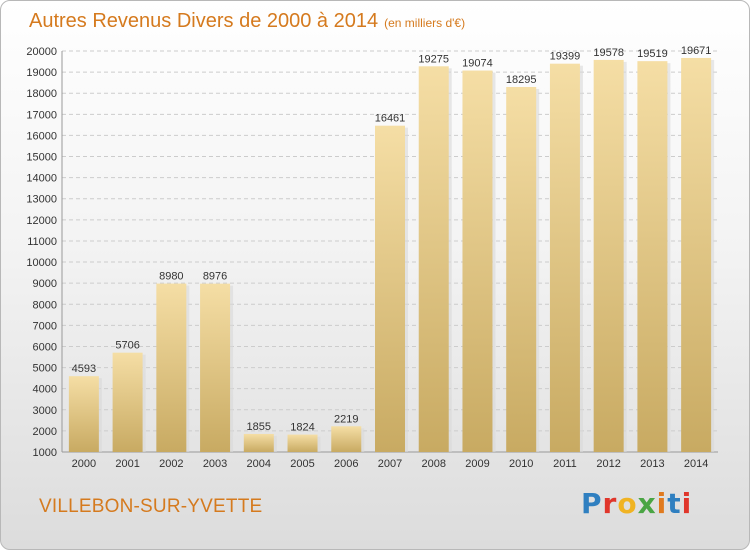  Describe the element at coordinates (41, 73) in the screenshot. I see `y-tick-label: 19000` at that location.